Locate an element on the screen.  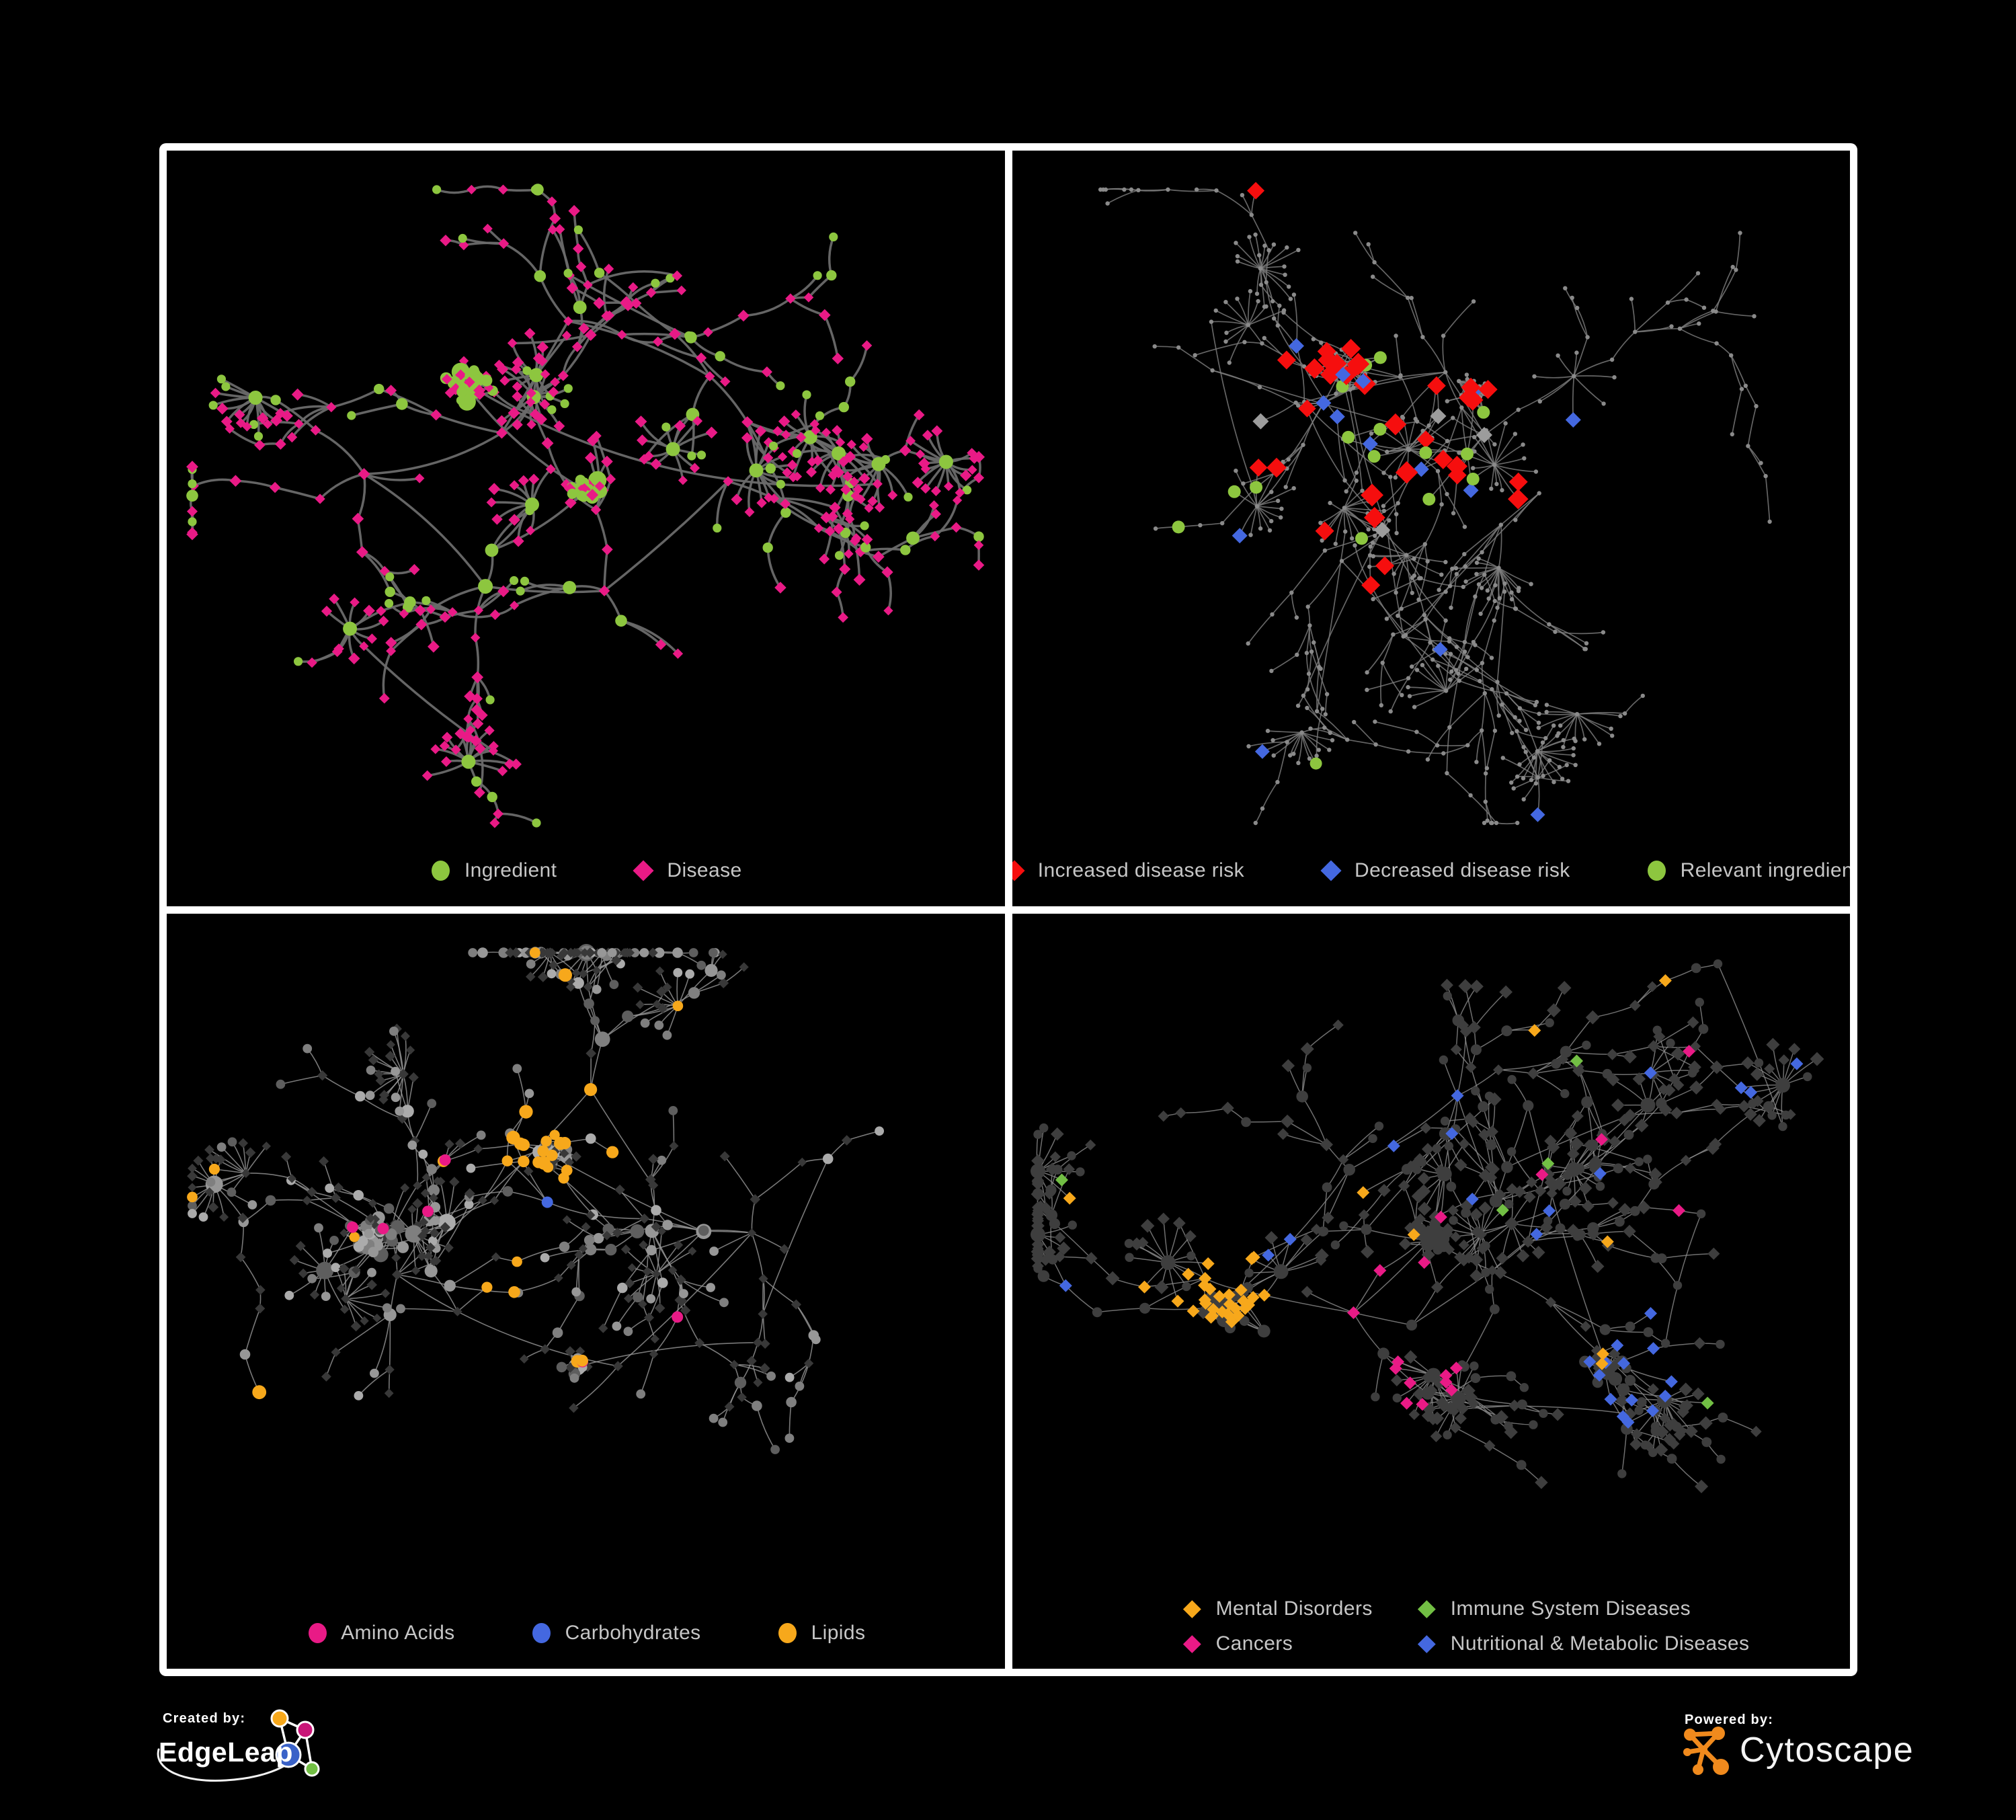
cytoscape-brand: Cytoscape is located at coordinates (1827, 1750).